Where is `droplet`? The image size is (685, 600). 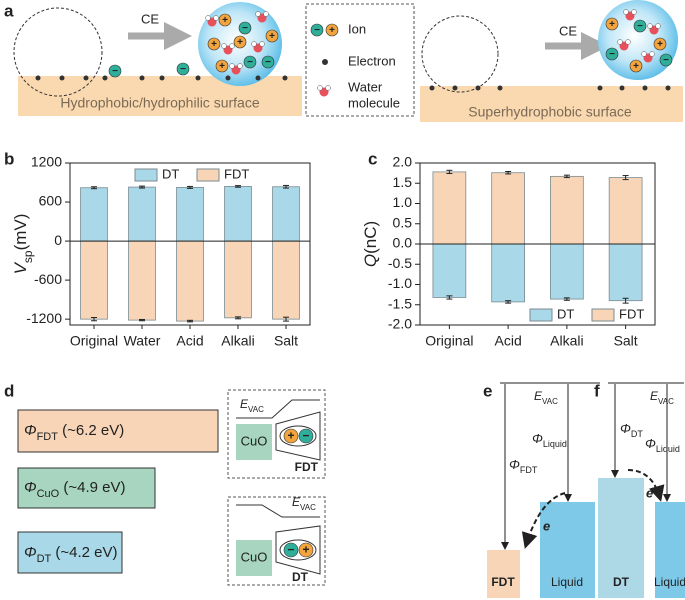
droplet is located at coordinates (638, 40).